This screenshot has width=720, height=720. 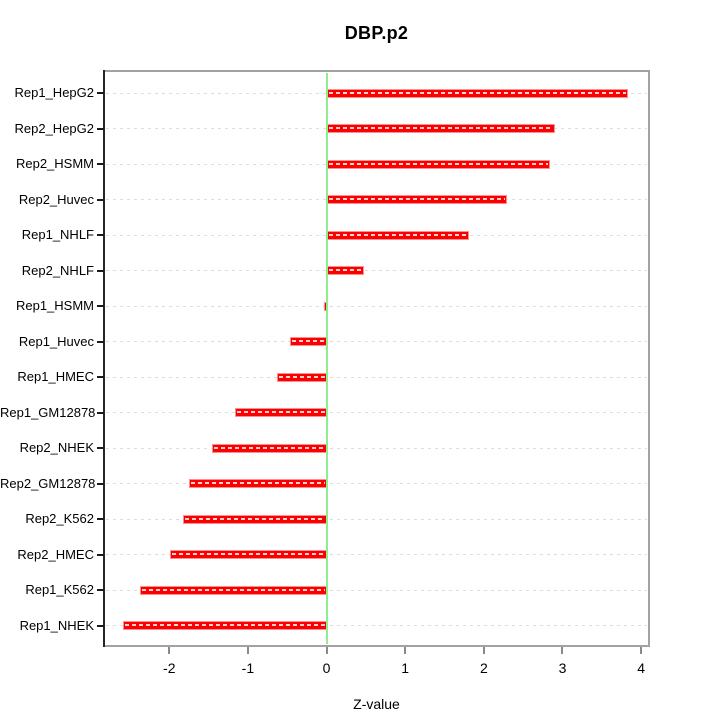 I want to click on chart-title: DBP.p2, so click(x=376, y=33).